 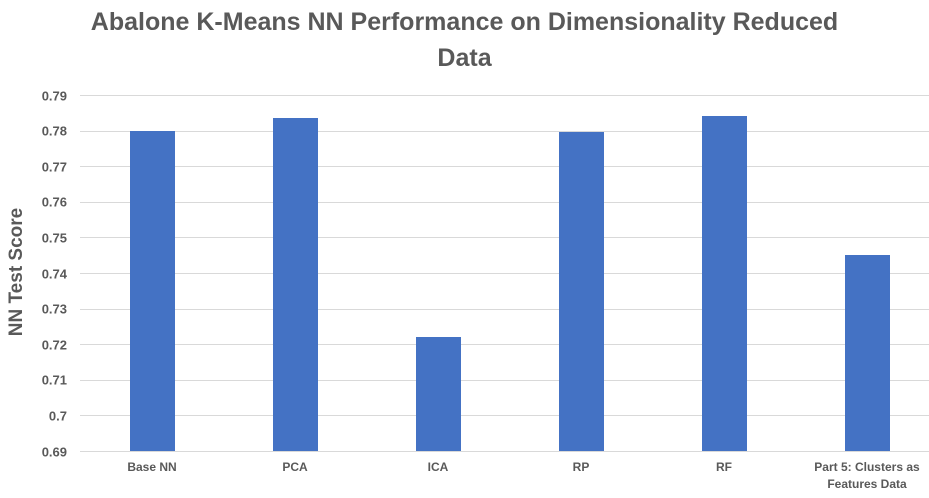 I want to click on y-tick-label: 0.73, so click(x=54, y=309).